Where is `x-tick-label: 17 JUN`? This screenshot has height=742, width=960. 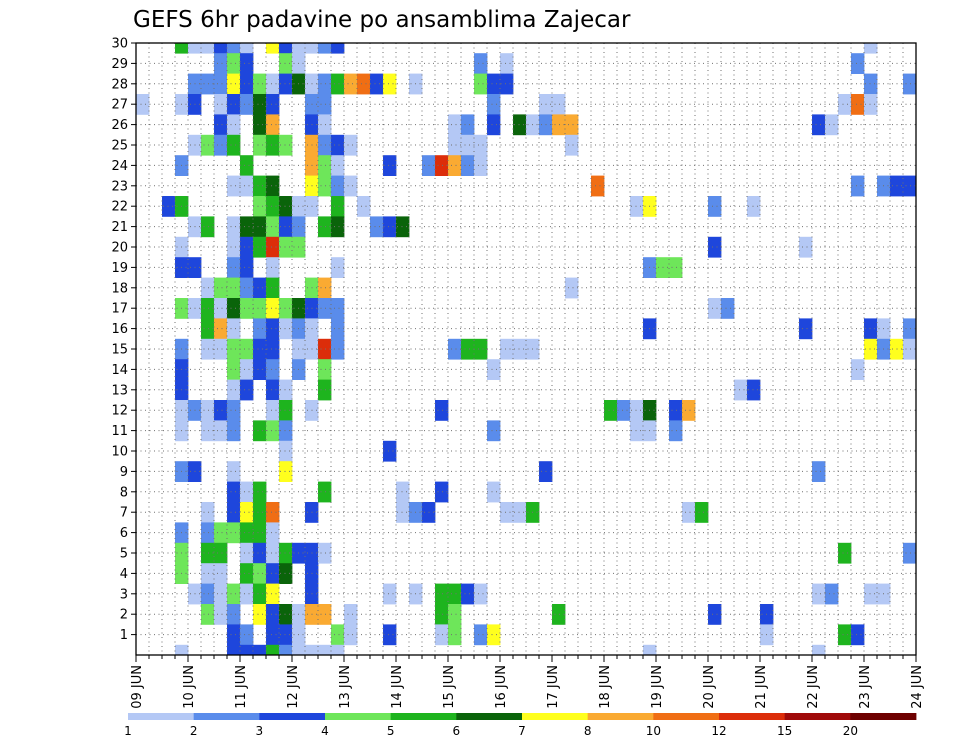 x-tick-label: 17 JUN is located at coordinates (553, 687).